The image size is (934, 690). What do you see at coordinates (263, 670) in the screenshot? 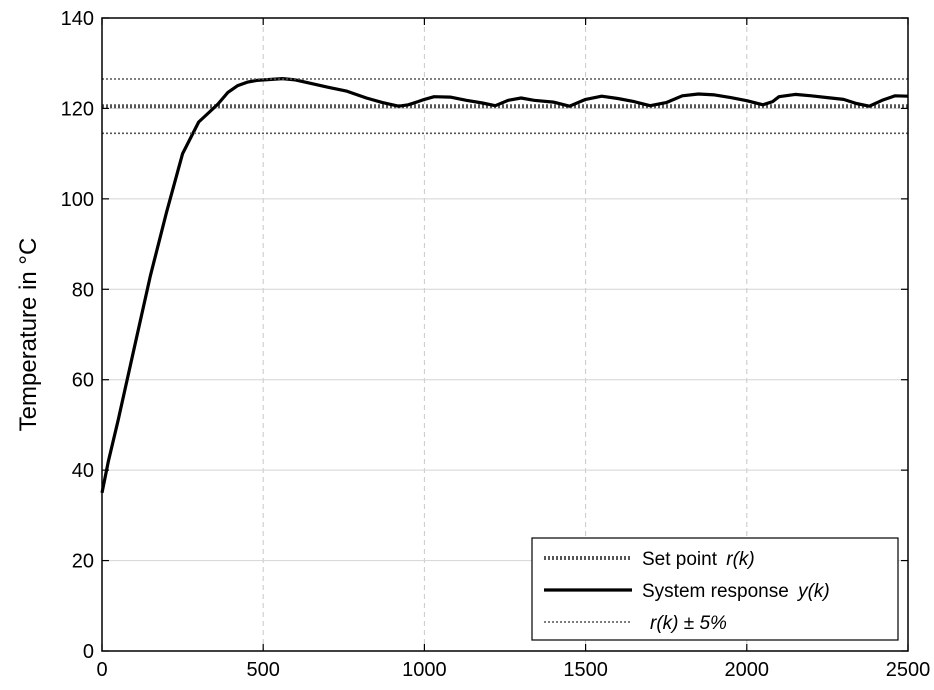
I see `x-tick-label: 500` at bounding box center [263, 670].